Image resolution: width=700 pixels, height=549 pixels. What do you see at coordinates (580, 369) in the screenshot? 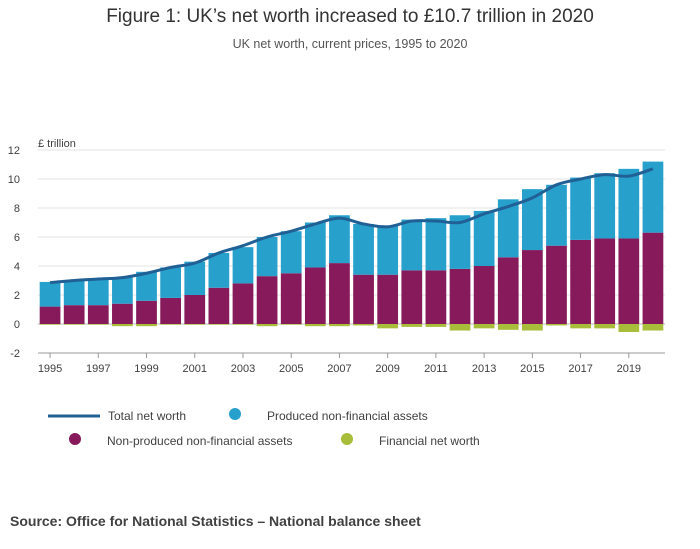
I see `x-tick-label: 2017` at bounding box center [580, 369].